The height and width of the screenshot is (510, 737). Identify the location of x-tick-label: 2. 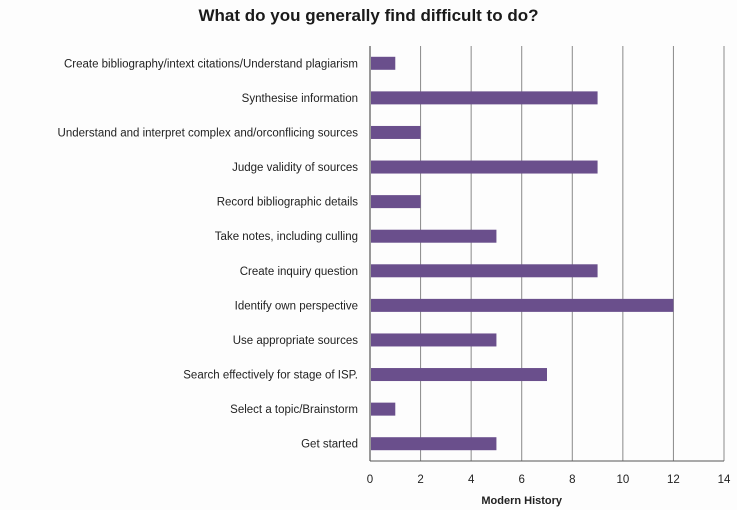
(420, 480).